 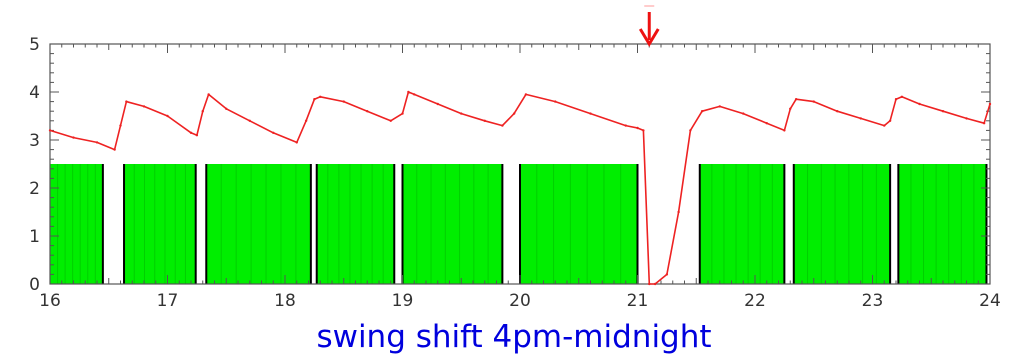 What do you see at coordinates (34, 237) in the screenshot?
I see `y-tick-label-1: 1` at bounding box center [34, 237].